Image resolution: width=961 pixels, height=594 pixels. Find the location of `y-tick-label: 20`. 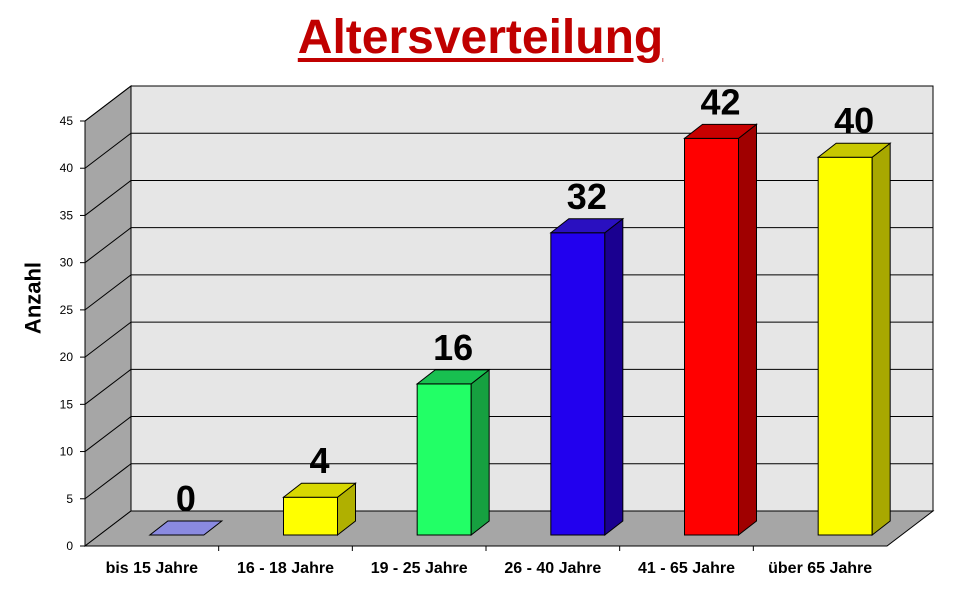

y-tick-label: 20 is located at coordinates (67, 357).